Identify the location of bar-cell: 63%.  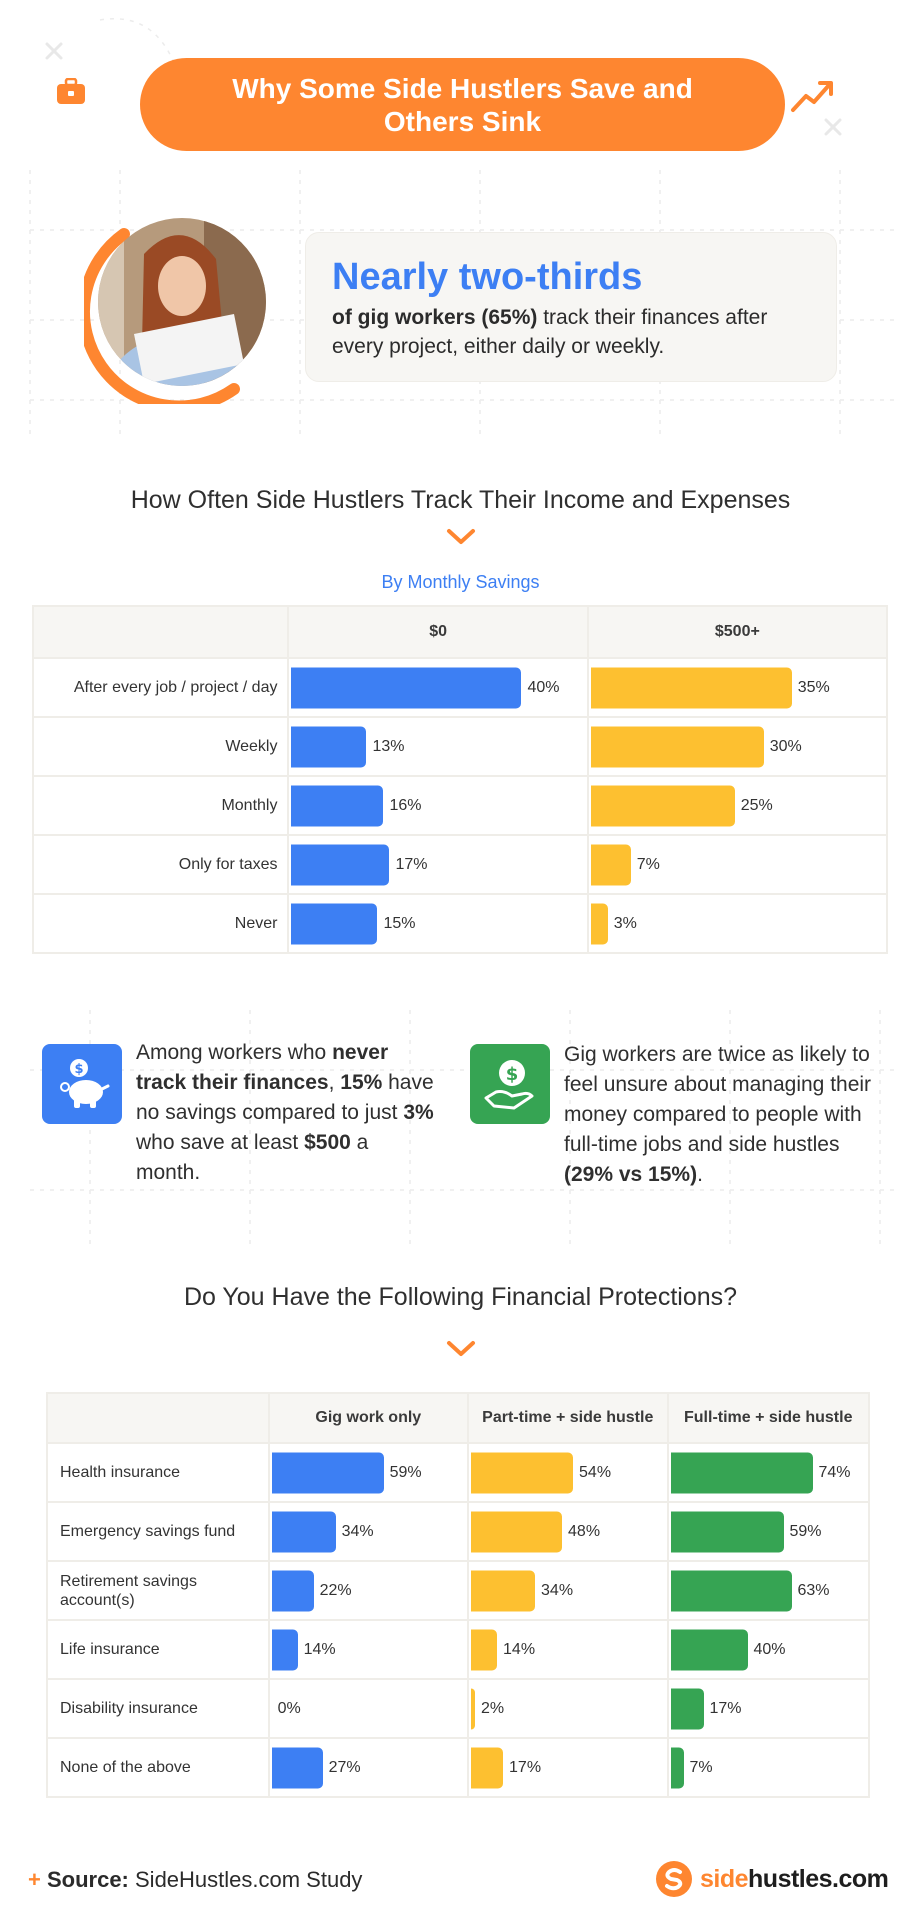
(768, 1590).